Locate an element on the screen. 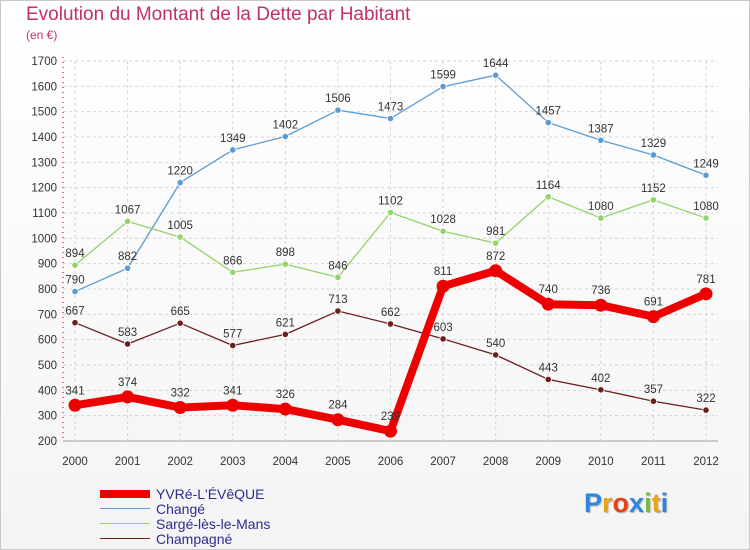 Image resolution: width=750 pixels, height=550 pixels. y-tick-label: 1100 is located at coordinates (44, 214).